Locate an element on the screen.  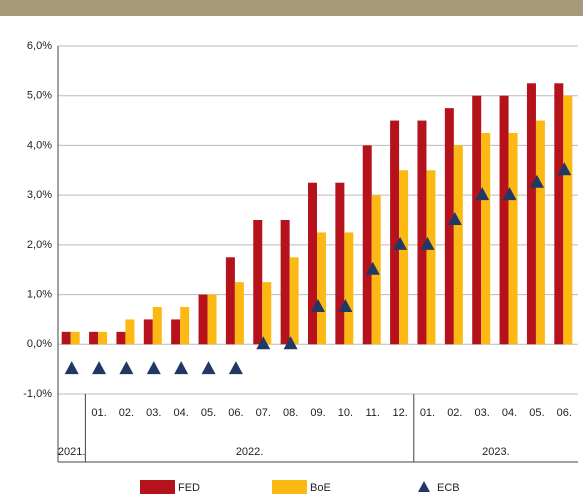
y-tick-label: 4,0% is located at coordinates (39, 145).